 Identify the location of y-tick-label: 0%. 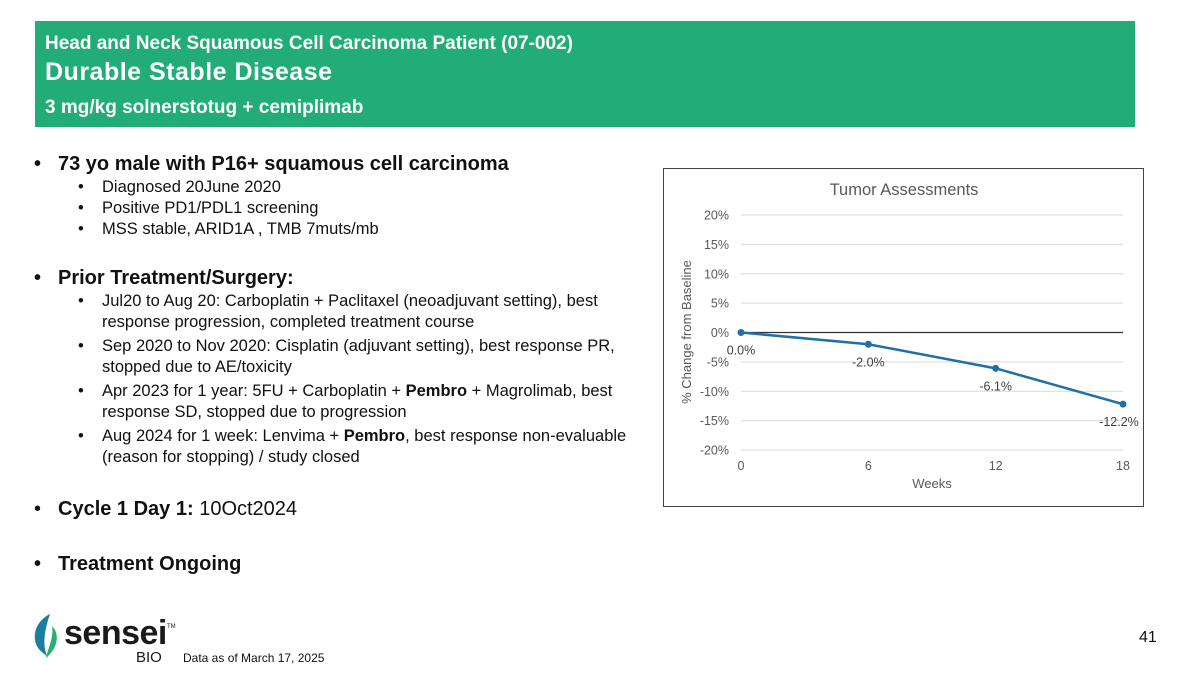
(720, 333).